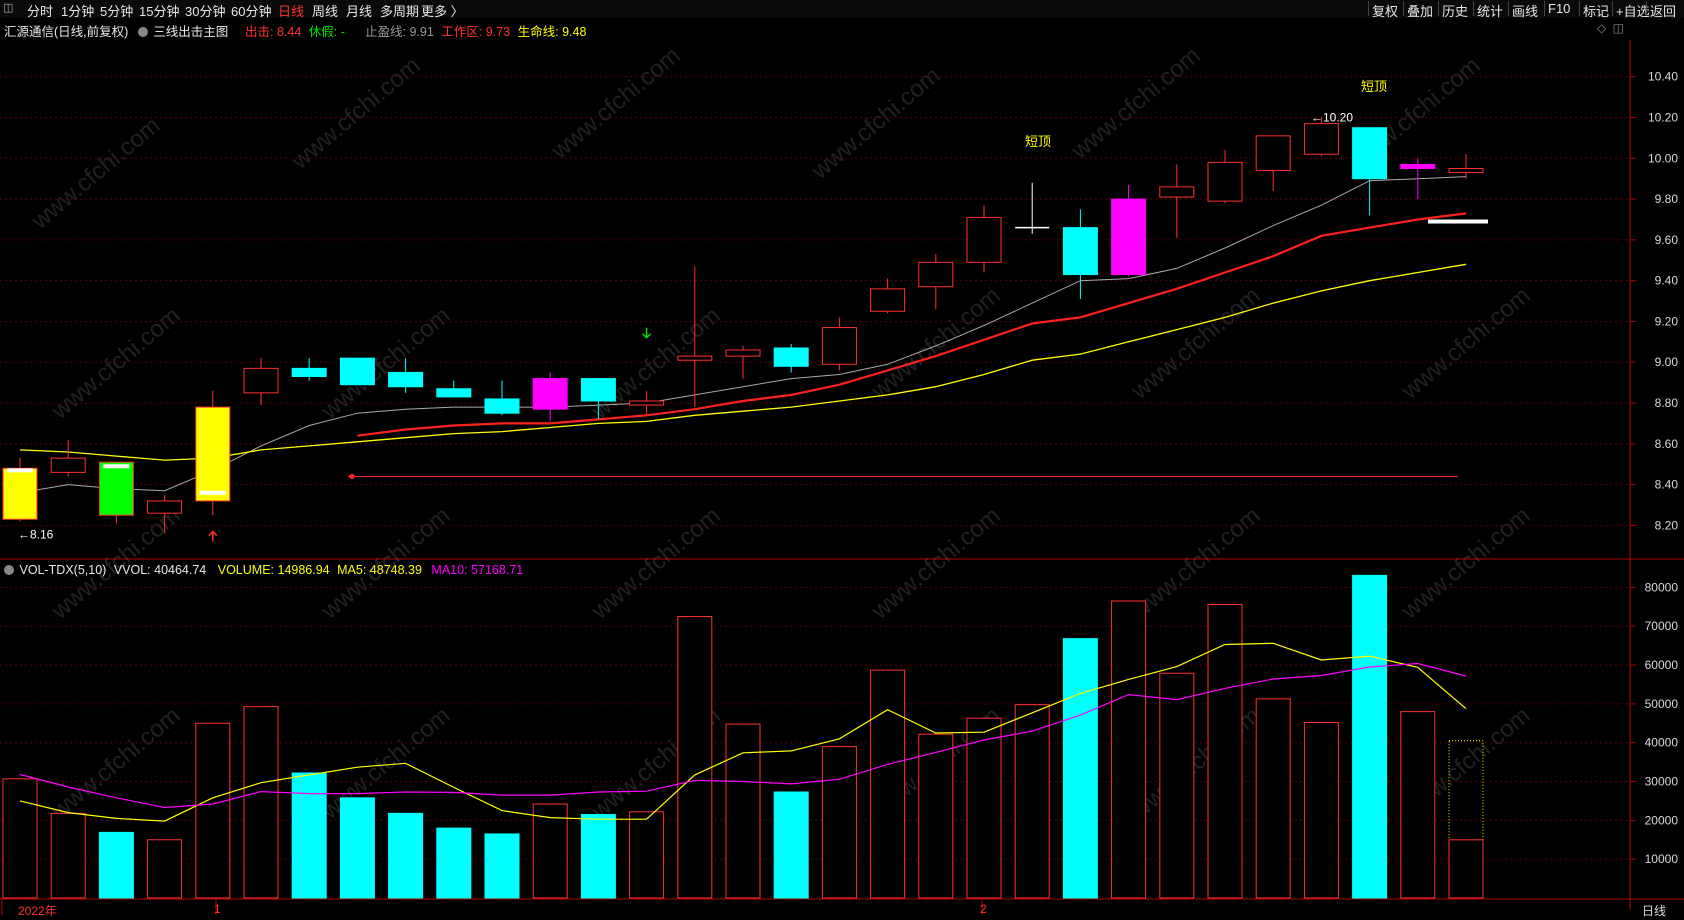 This screenshot has width=1684, height=920. What do you see at coordinates (40, 11) in the screenshot?
I see `period-tab-0: 分时` at bounding box center [40, 11].